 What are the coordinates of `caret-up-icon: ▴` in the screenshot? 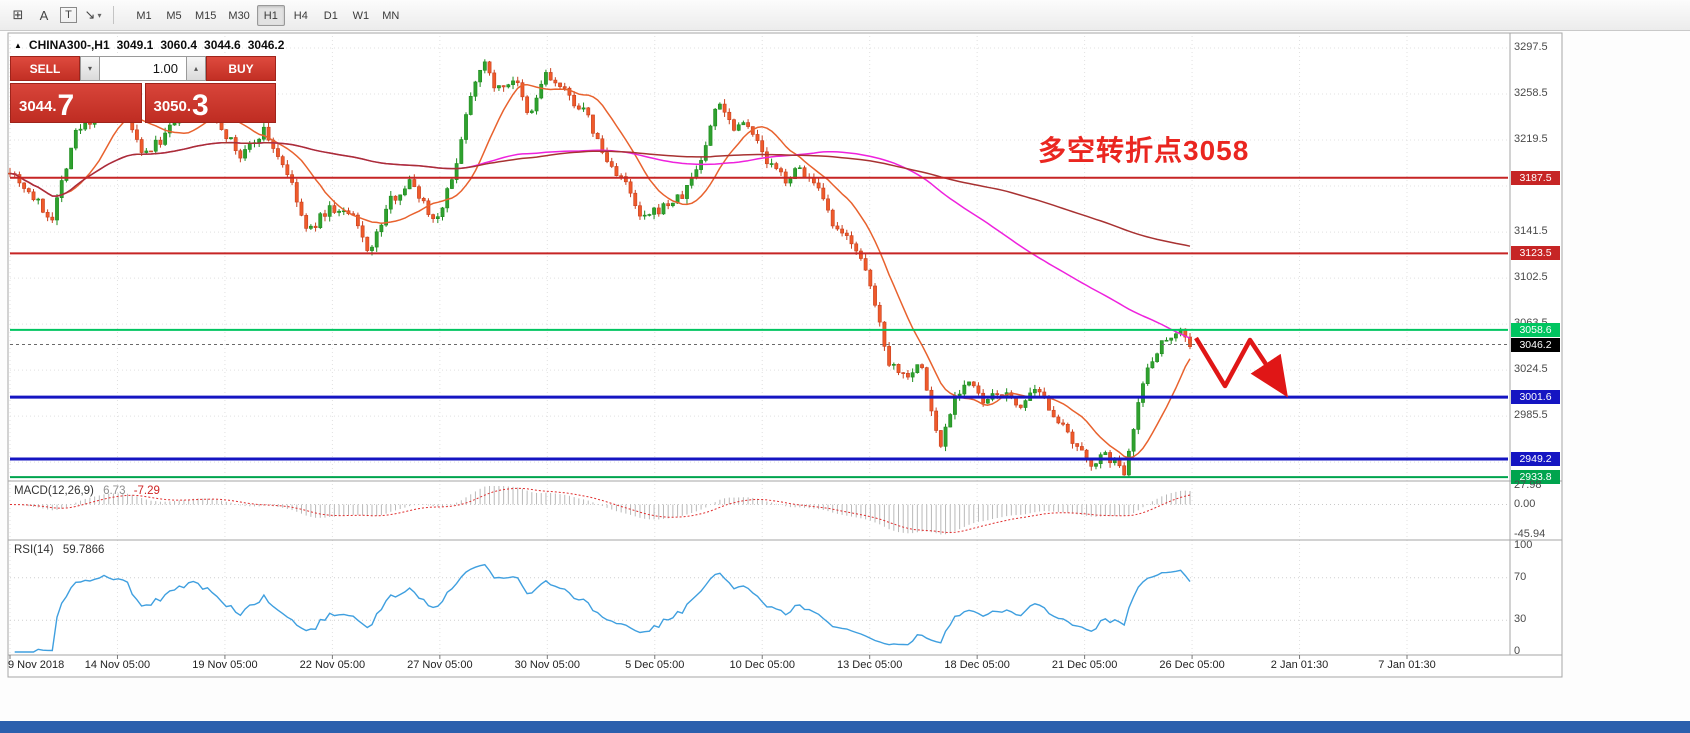 It's located at (195, 68).